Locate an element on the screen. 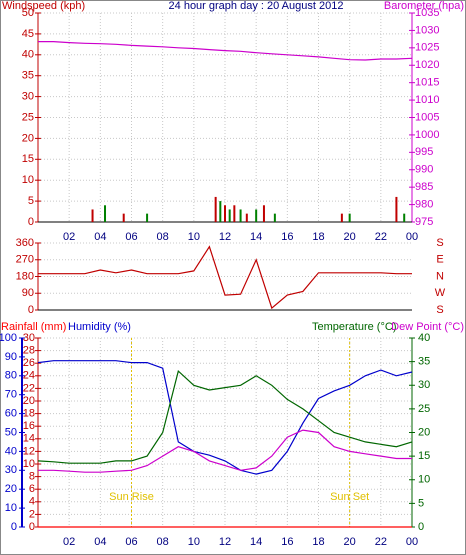 This screenshot has width=466, height=555. y-tick-label: 1000 is located at coordinates (427, 135).